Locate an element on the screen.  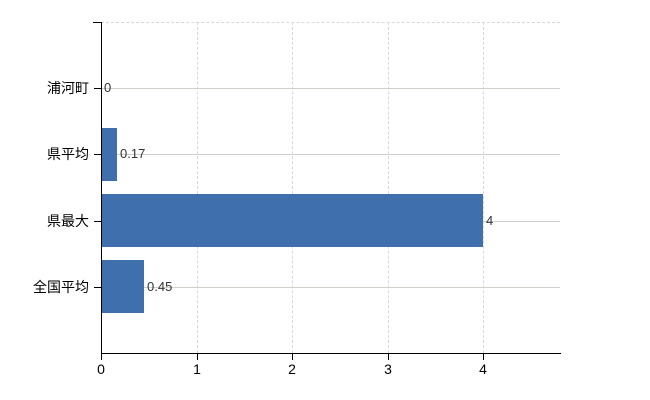
x-axis is located at coordinates (331, 353).